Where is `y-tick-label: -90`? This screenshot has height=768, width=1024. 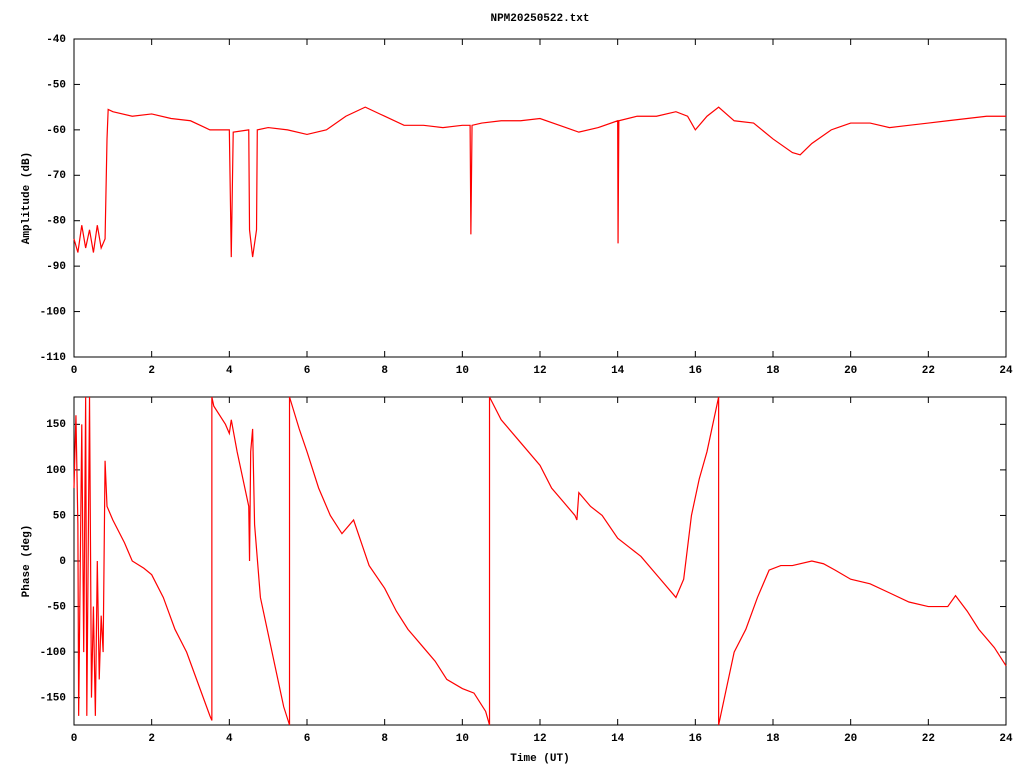 y-tick-label: -90 is located at coordinates (56, 267).